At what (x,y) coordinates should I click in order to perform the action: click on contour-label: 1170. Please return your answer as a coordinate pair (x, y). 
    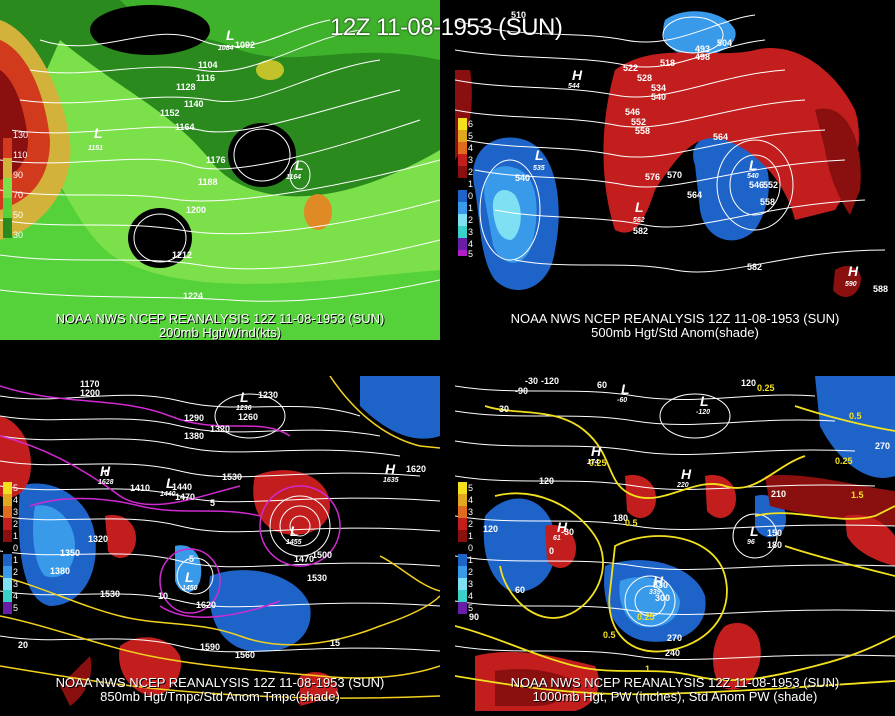
    Looking at the image, I should click on (90, 384).